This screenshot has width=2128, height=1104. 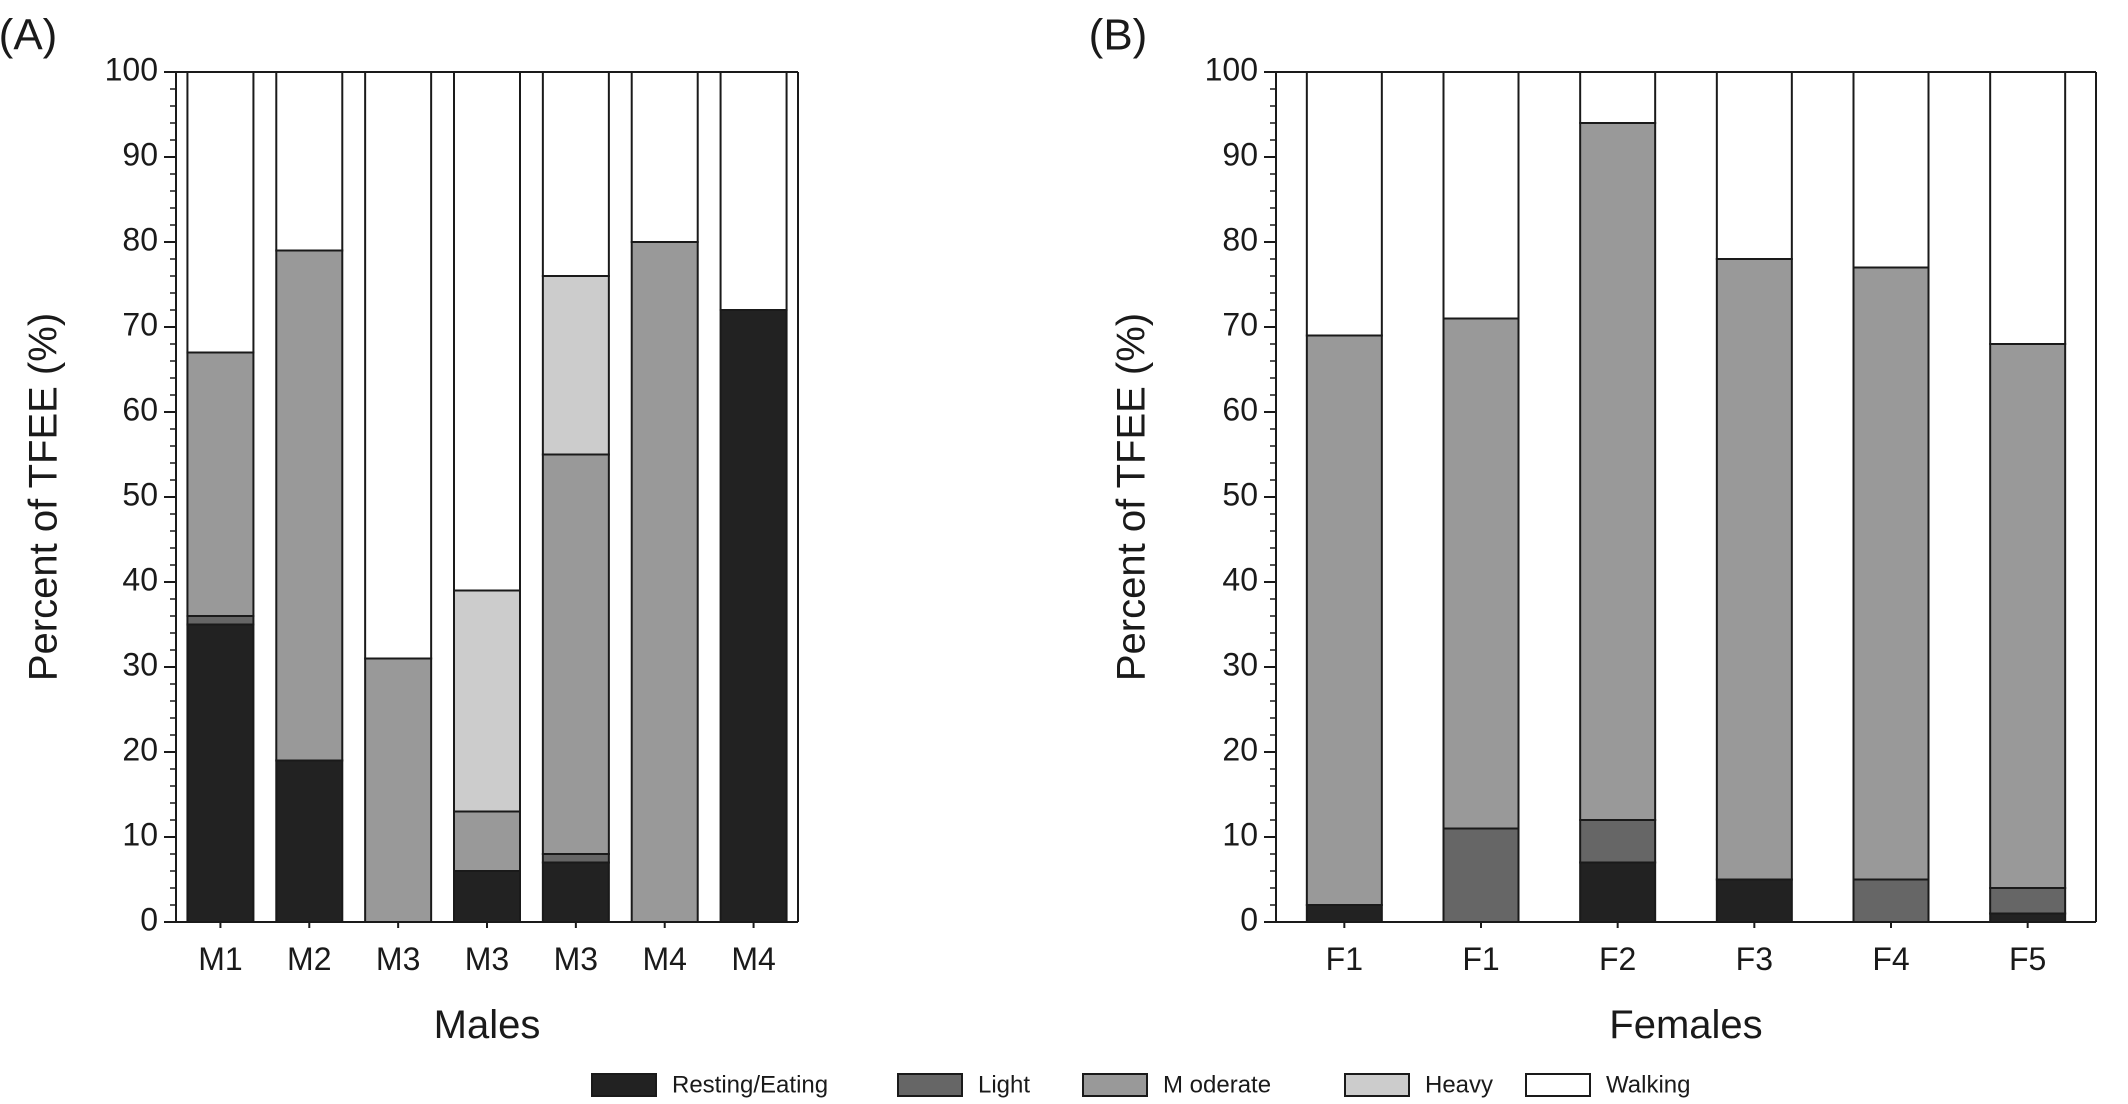 I want to click on x-tick-label: M2, so click(x=309, y=959).